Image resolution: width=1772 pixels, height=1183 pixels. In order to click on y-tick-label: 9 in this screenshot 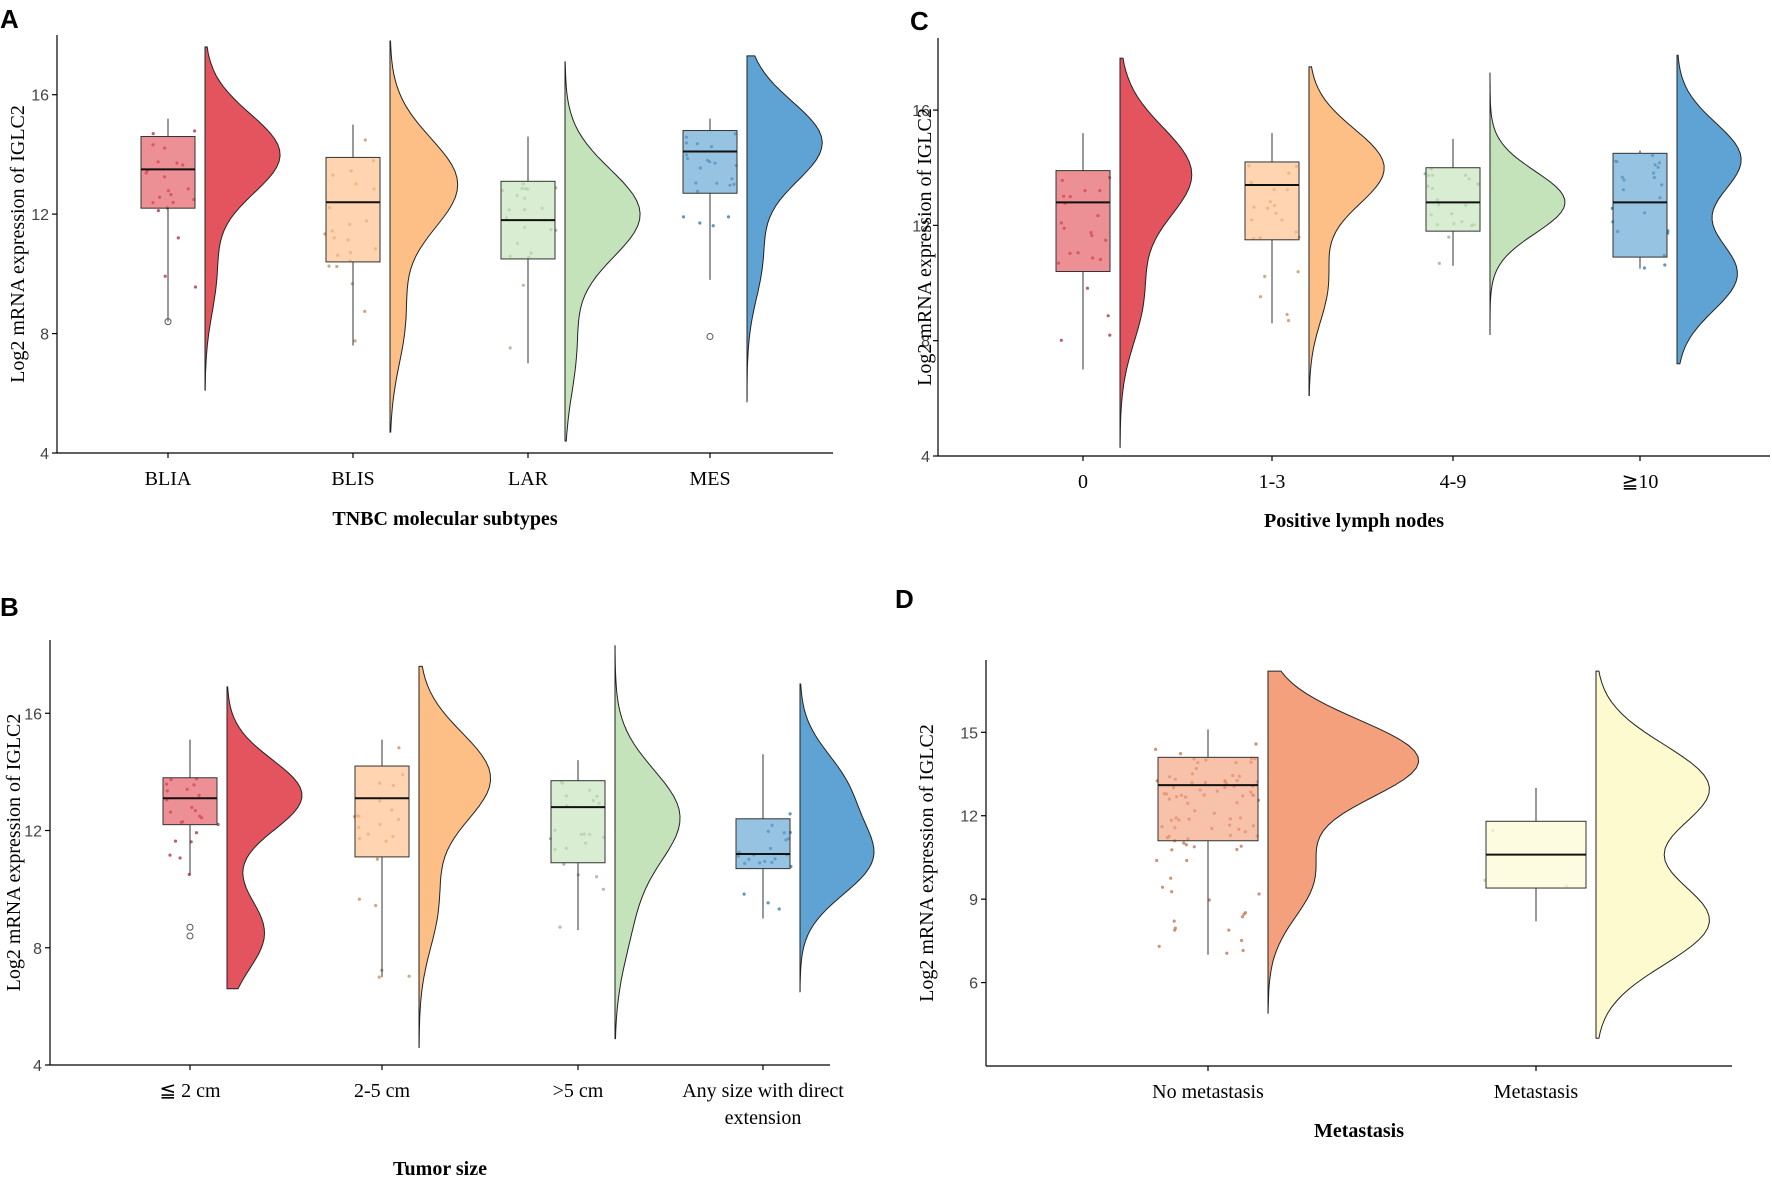, I will do `click(973, 900)`.